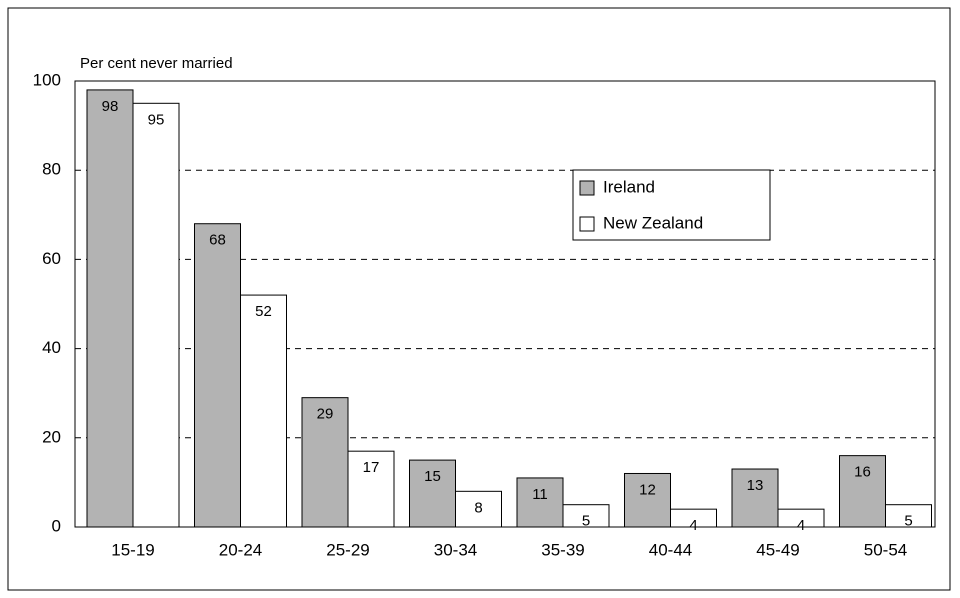  What do you see at coordinates (132, 549) in the screenshot?
I see `x-tick-label: 15-19` at bounding box center [132, 549].